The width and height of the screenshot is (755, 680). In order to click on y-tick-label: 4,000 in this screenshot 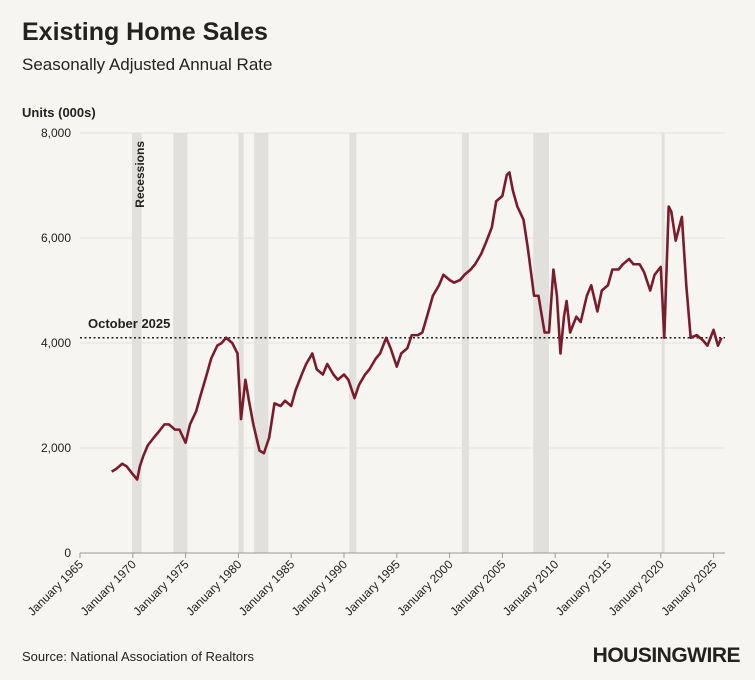, I will do `click(56, 343)`.